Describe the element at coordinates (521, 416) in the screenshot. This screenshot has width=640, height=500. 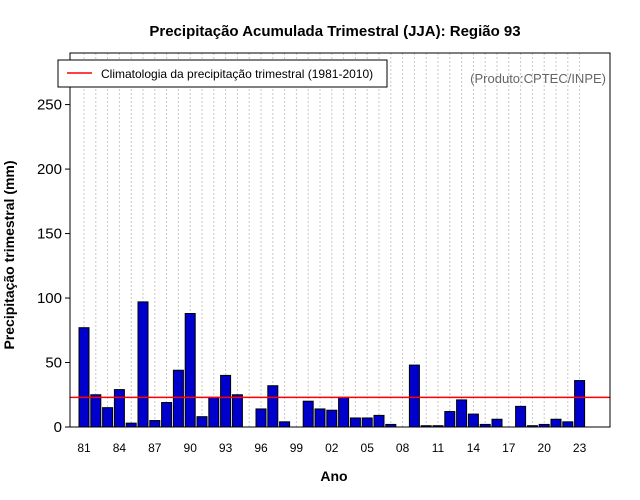
I see `bar-2018` at that location.